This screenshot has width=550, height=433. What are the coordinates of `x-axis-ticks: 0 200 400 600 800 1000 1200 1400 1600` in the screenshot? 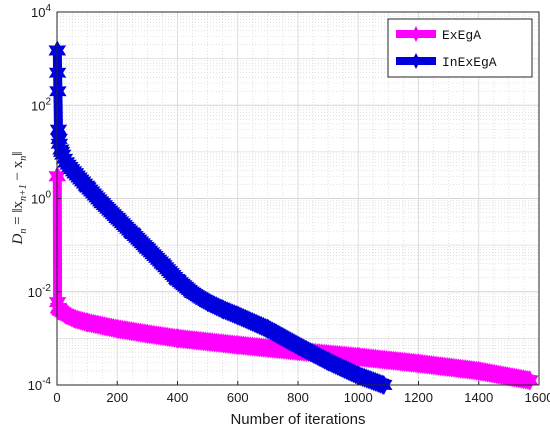 It's located at (301, 393).